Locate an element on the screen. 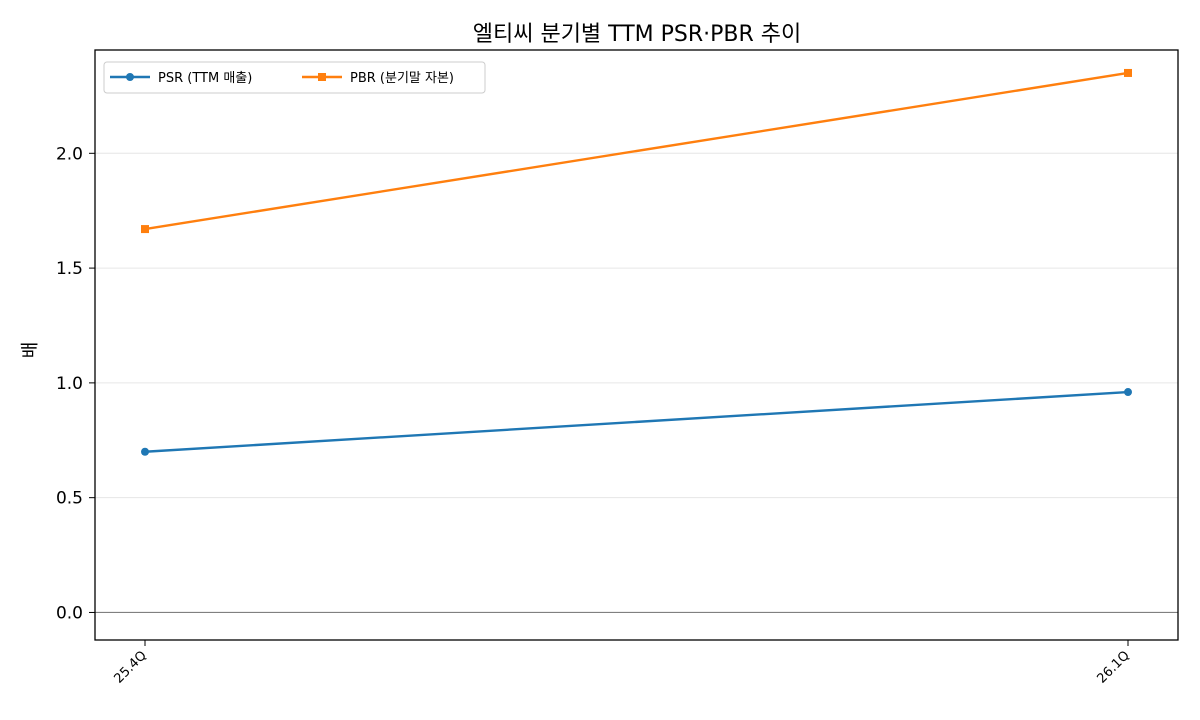 The width and height of the screenshot is (1200, 720). y-tick-label: 2.0 is located at coordinates (69, 154).